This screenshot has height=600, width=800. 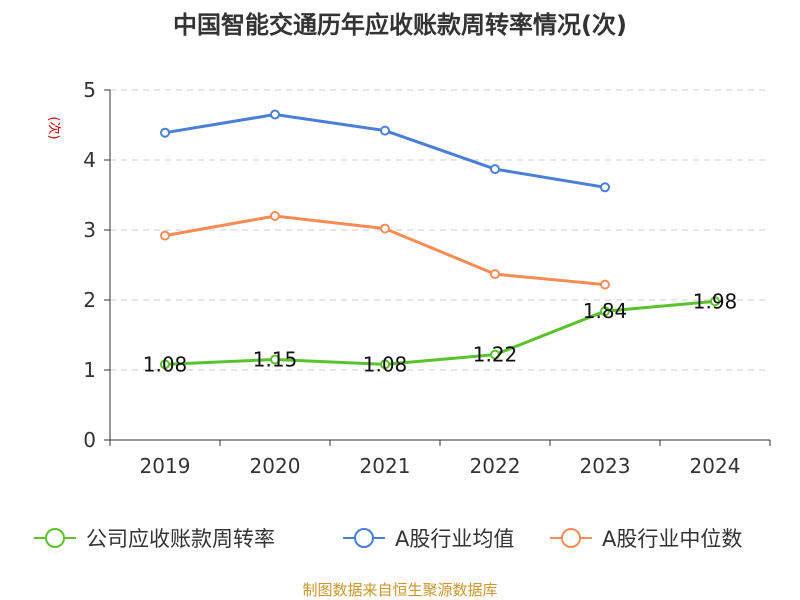 I want to click on y-tick-label: 4, so click(x=89, y=160).